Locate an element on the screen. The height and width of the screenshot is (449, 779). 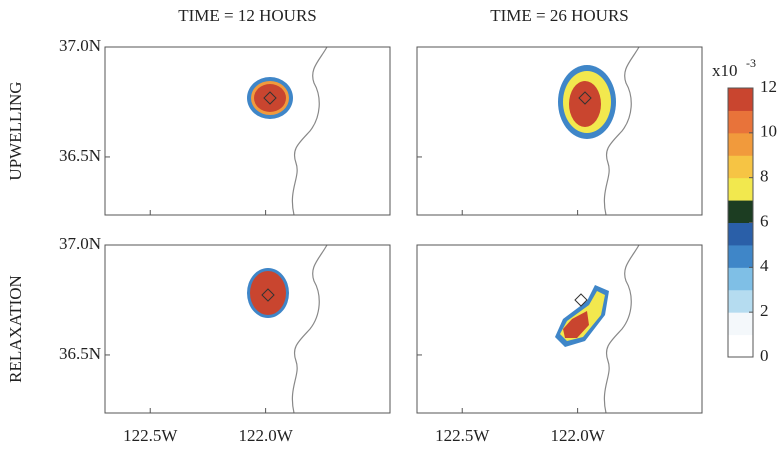
colorbar-tick-label: 6 is located at coordinates (764, 220).